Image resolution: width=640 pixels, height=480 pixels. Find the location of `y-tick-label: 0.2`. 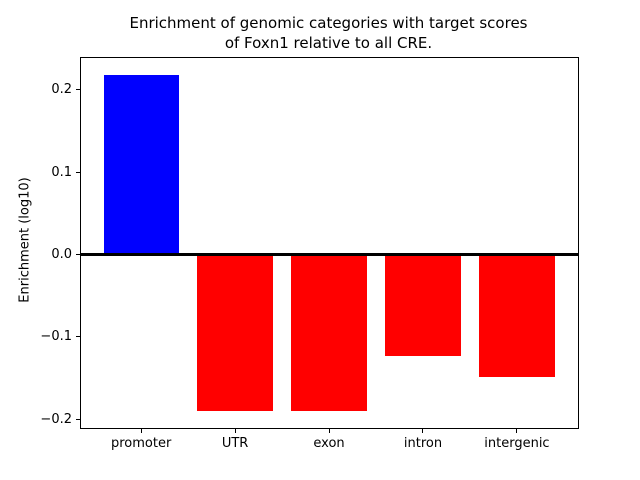

y-tick-label: 0.2 is located at coordinates (61, 90).